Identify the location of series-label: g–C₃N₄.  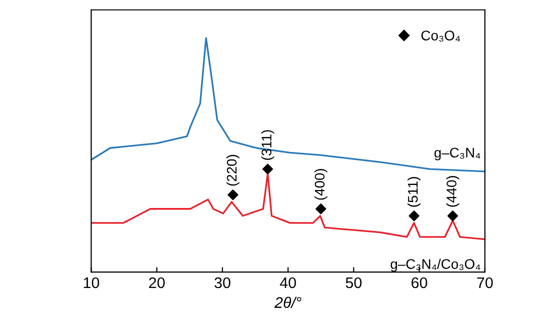
(457, 154).